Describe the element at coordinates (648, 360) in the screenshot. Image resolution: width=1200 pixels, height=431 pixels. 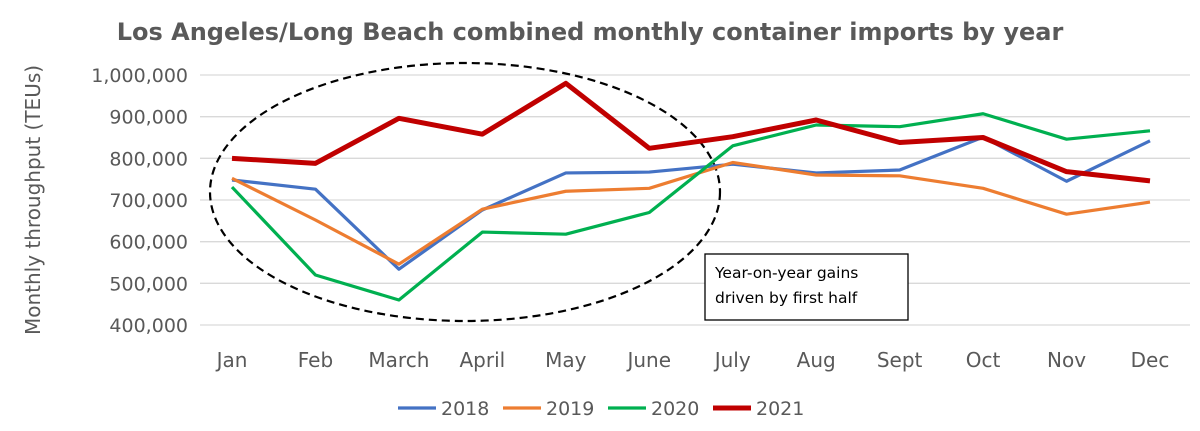
I see `x-tick-label: June` at that location.